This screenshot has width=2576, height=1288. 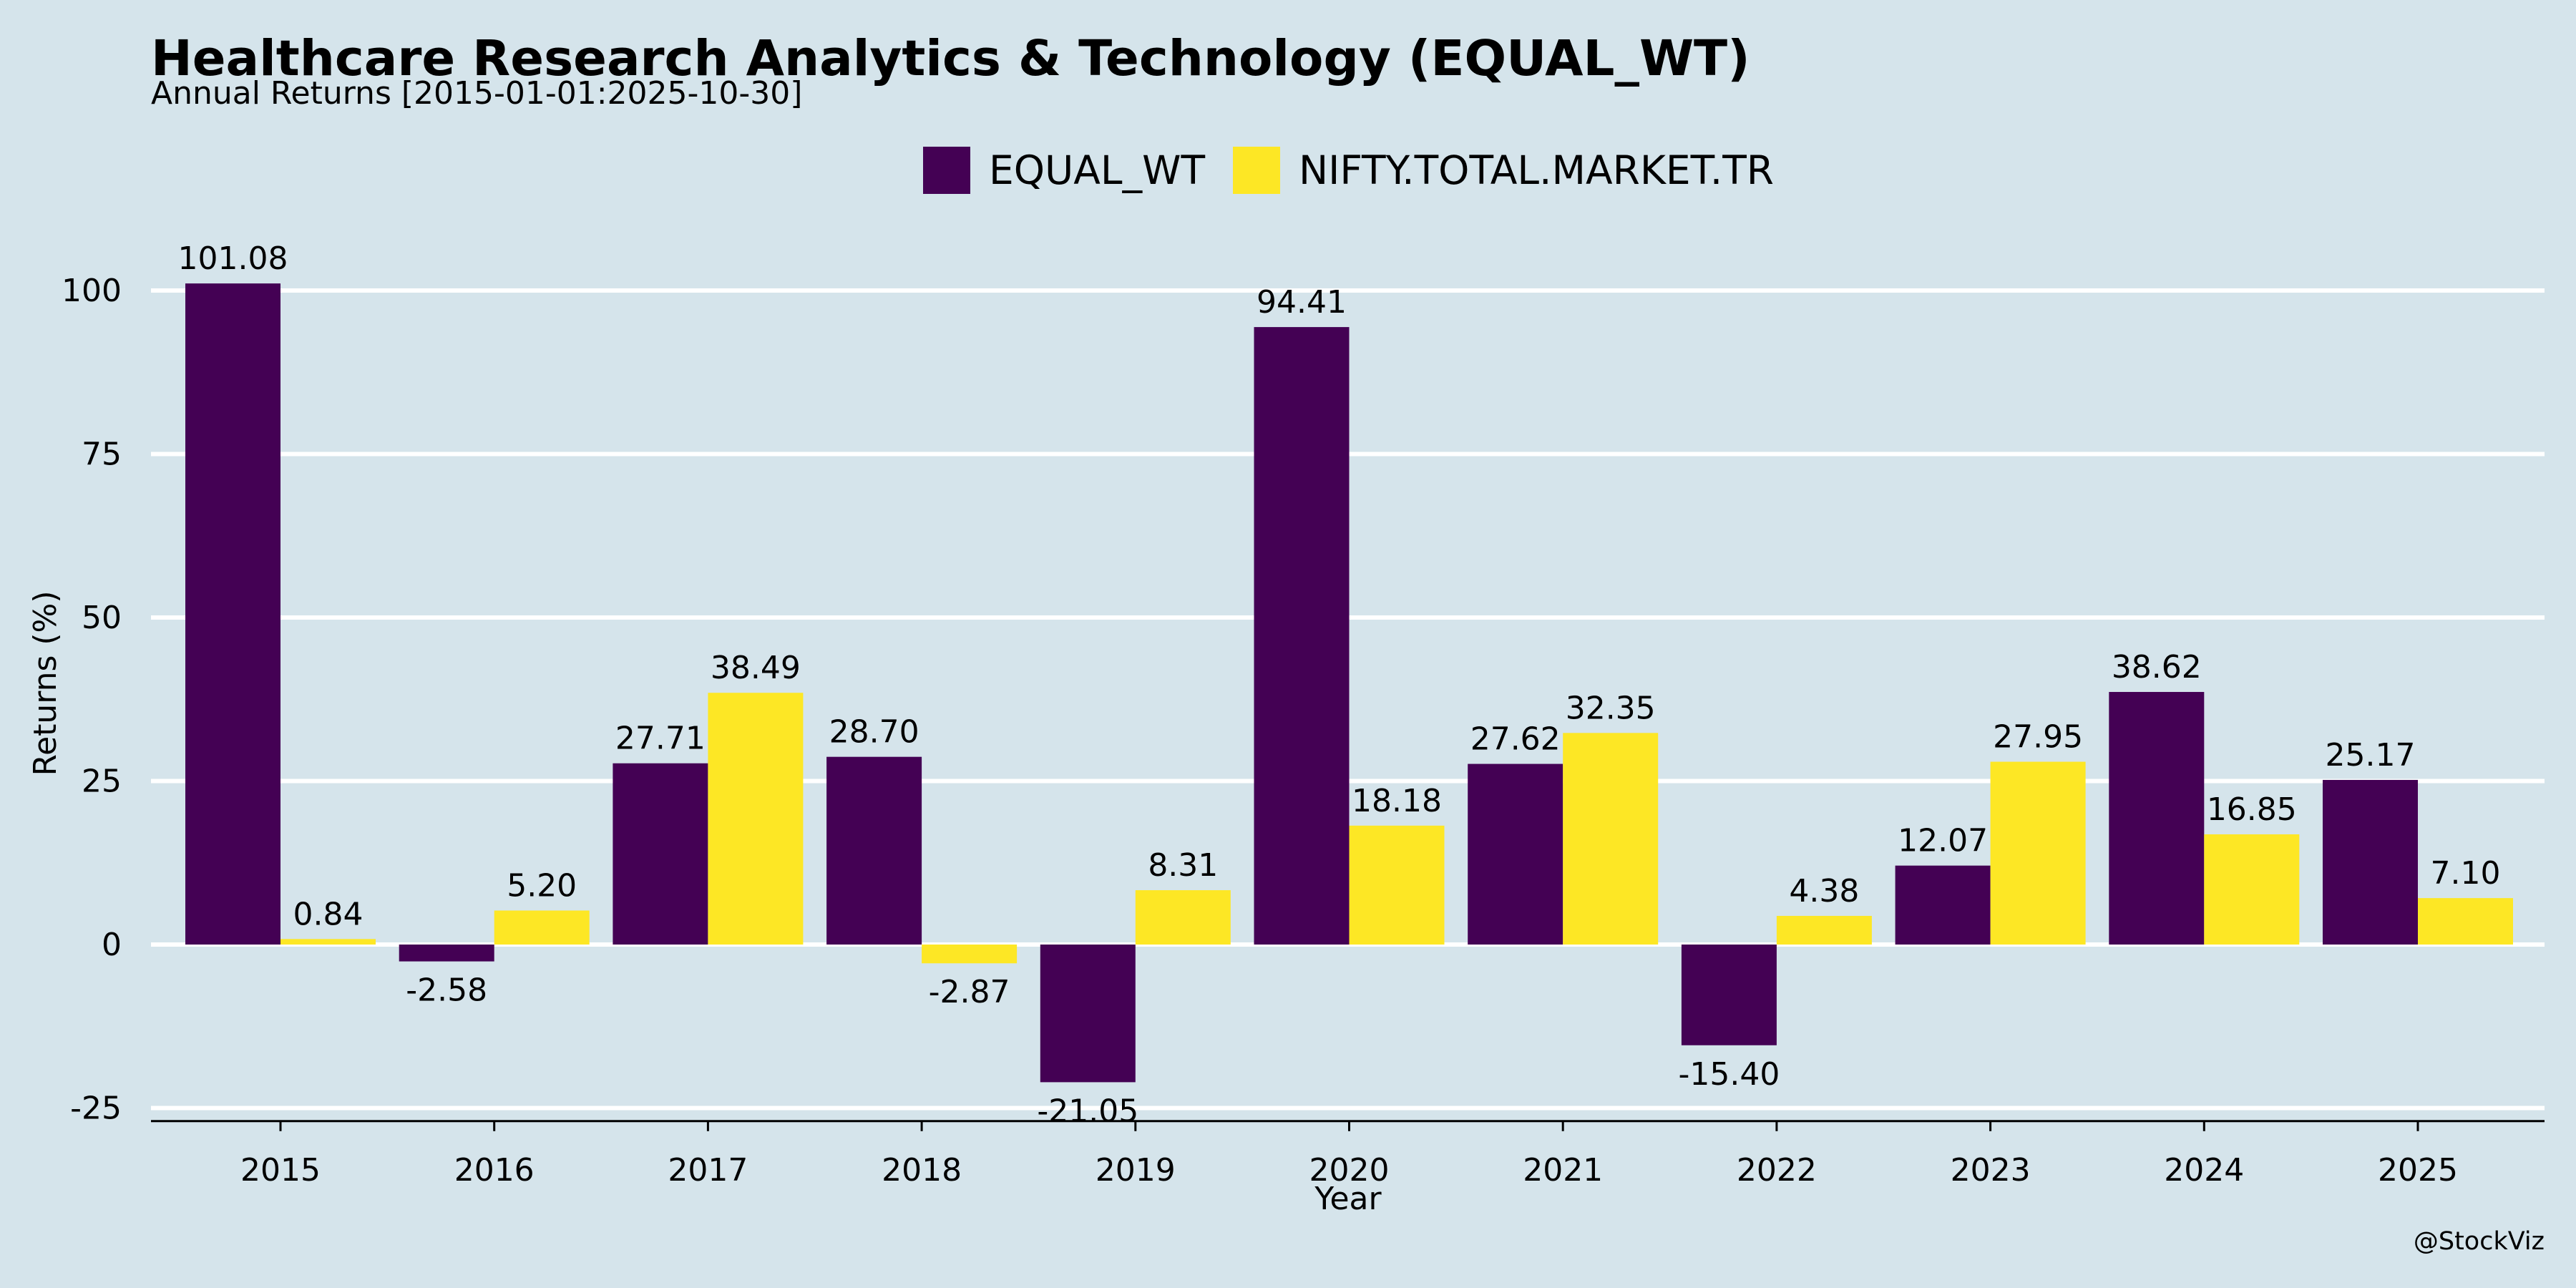 What do you see at coordinates (1397, 885) in the screenshot?
I see `bar-nifty-total-market-tr-2020` at bounding box center [1397, 885].